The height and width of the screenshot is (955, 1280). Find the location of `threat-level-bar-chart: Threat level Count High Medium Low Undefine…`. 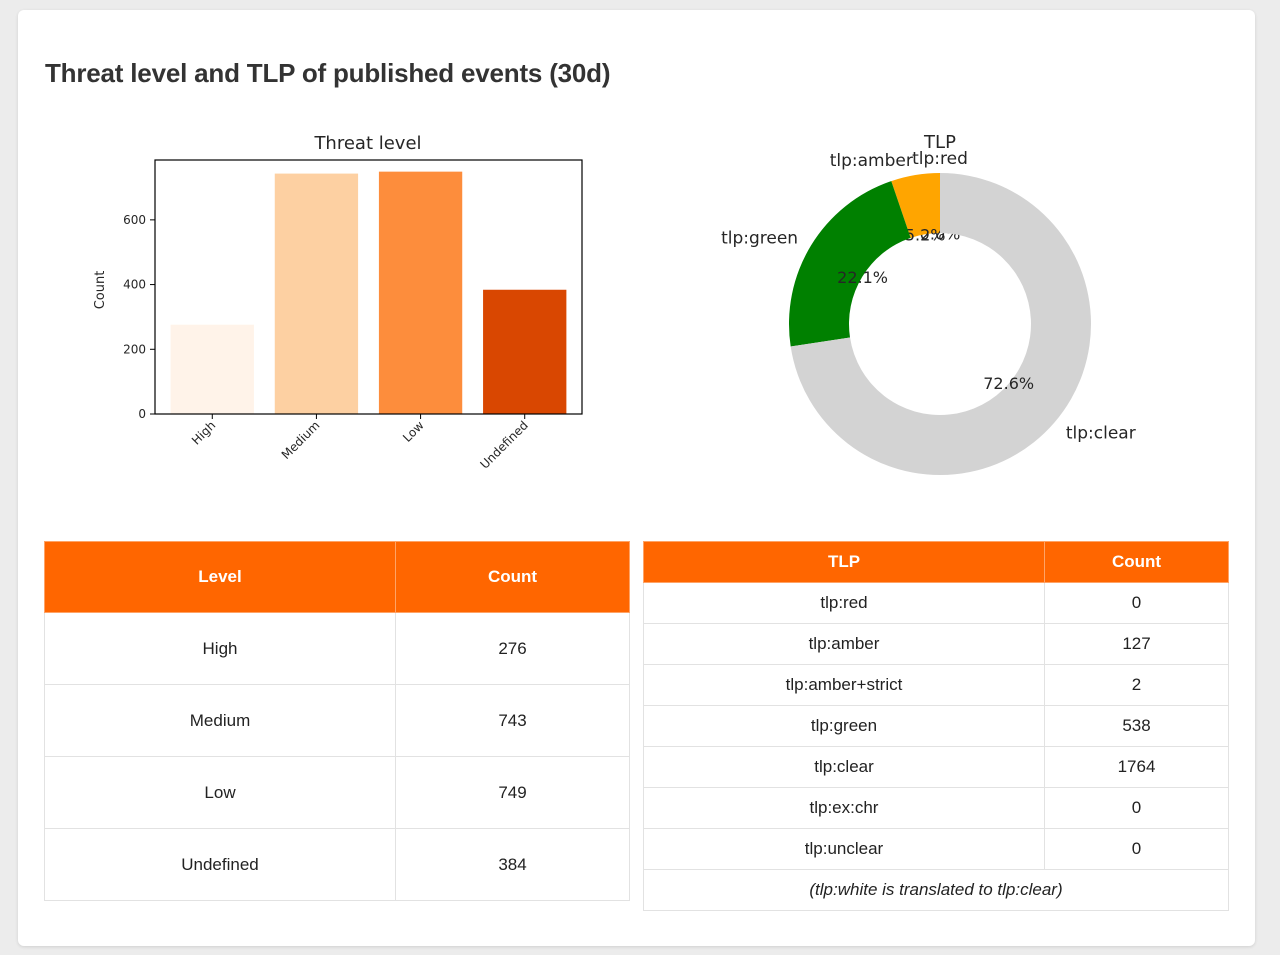

threat-level-bar-chart: Threat level Count High Medium Low Undefine… is located at coordinates (338, 302).